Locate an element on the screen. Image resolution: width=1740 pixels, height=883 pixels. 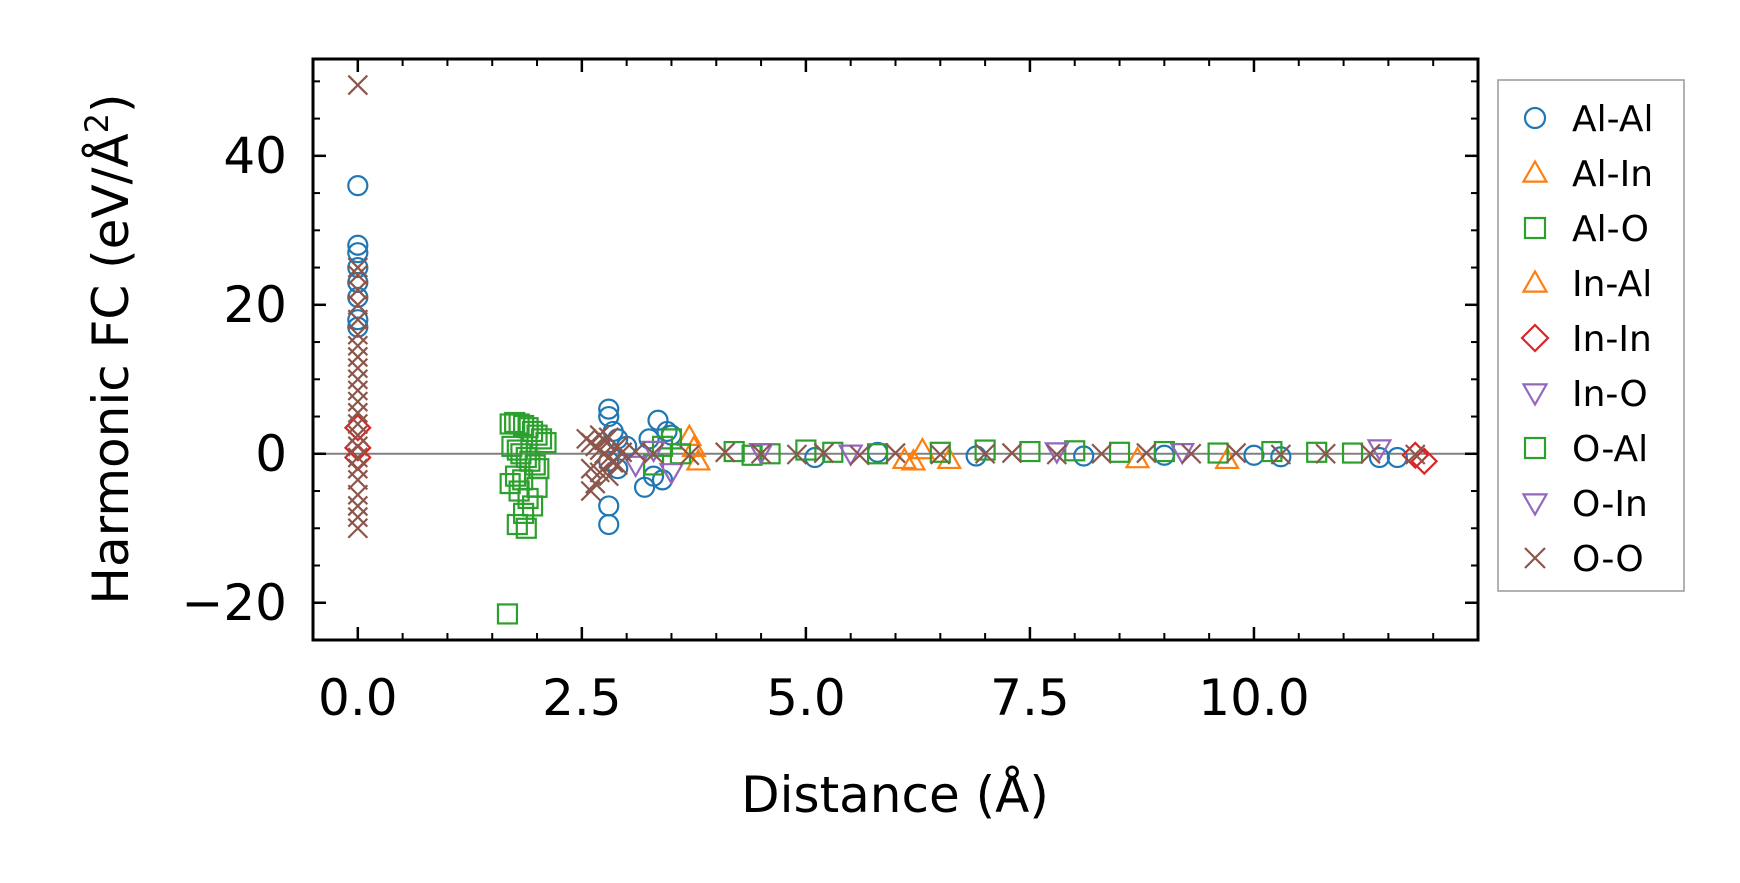
legend-marker-in-al is located at coordinates (1535, 281).